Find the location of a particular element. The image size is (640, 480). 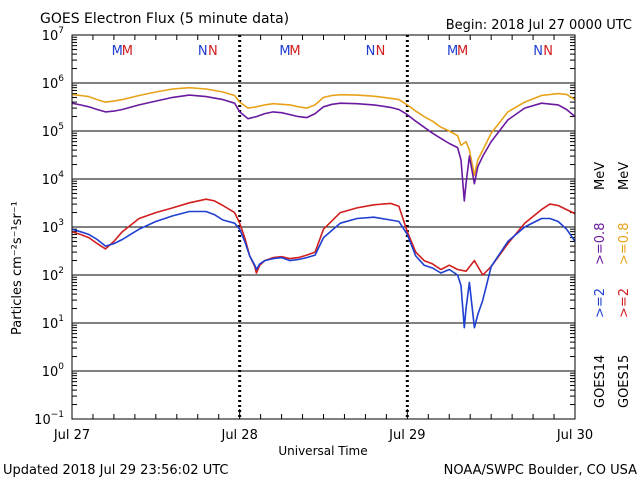

x-tick-label-1: Jul 28 is located at coordinates (238, 435).